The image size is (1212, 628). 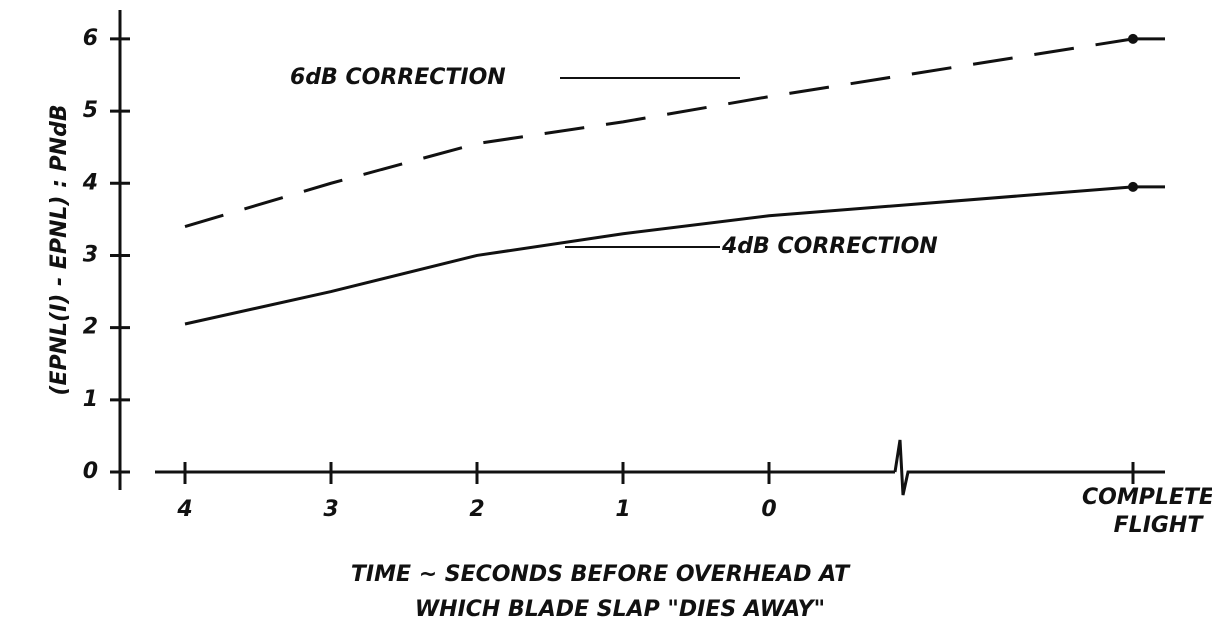 What do you see at coordinates (829, 246) in the screenshot?
I see `annotation: 4dB CORRECTION` at bounding box center [829, 246].